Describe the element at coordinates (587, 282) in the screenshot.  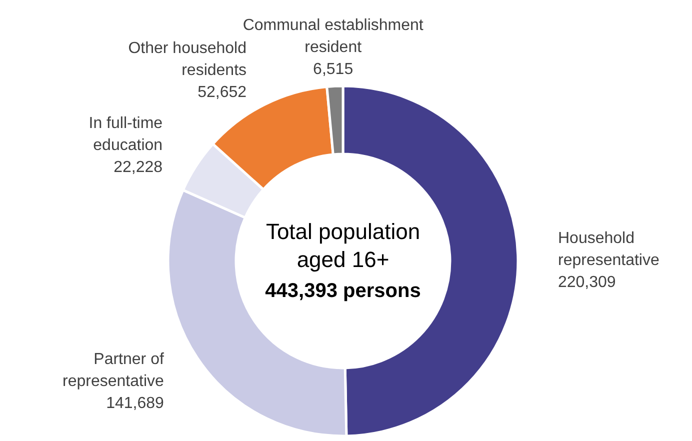
I see `data-label: 220,309` at that location.